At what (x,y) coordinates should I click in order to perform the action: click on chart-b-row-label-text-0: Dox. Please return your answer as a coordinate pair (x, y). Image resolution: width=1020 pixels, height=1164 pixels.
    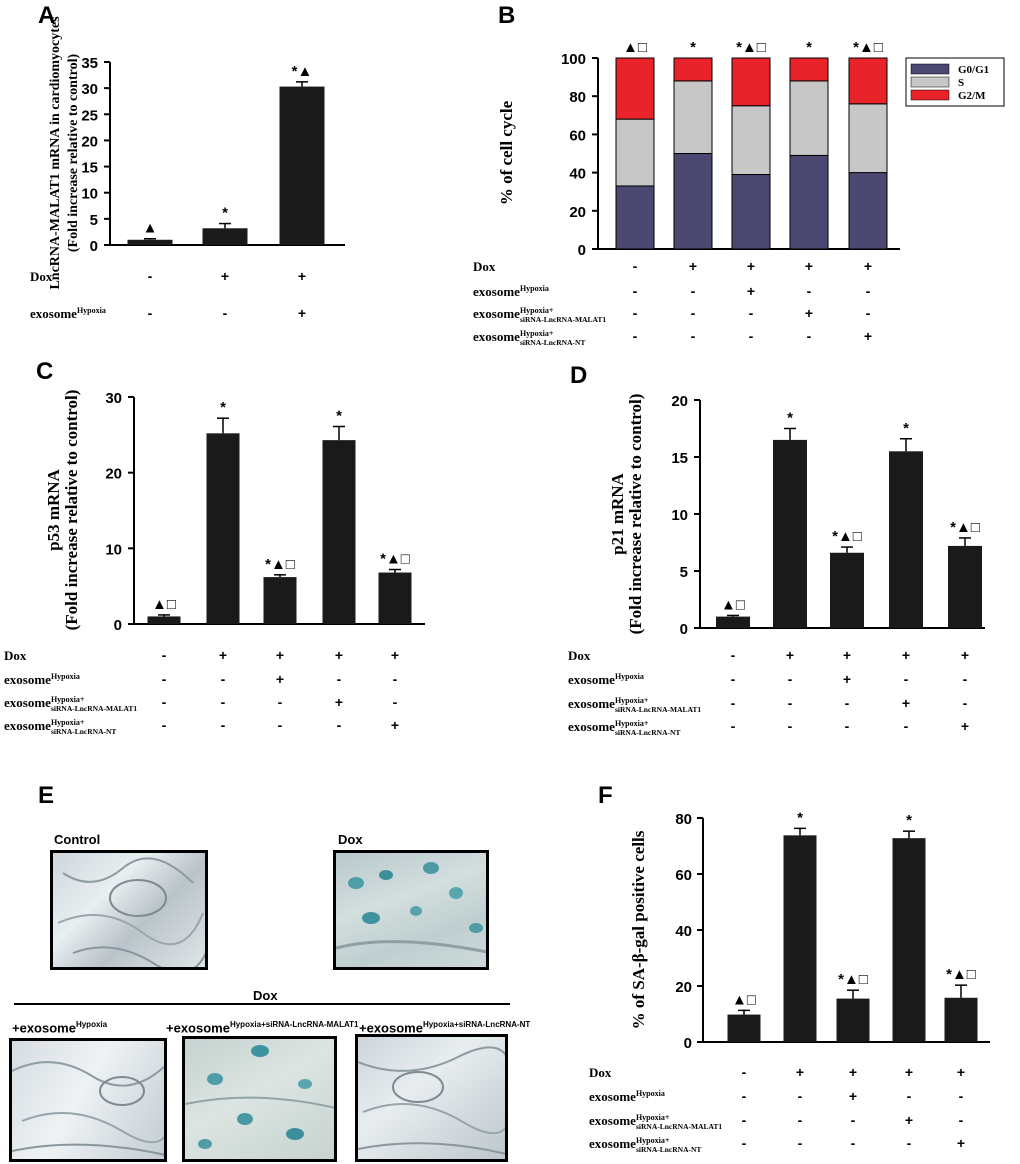
    Looking at the image, I should click on (484, 266).